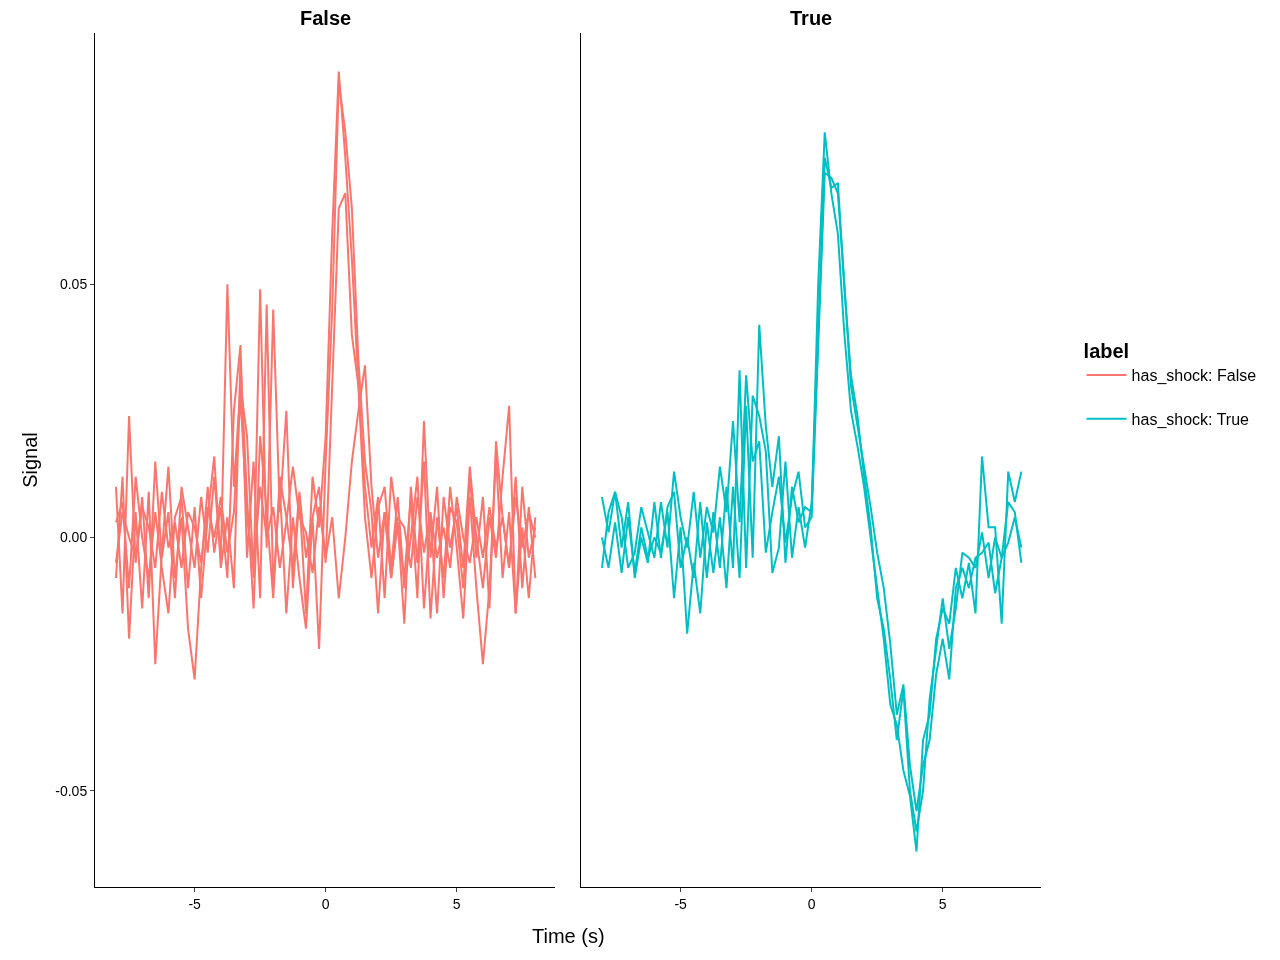 This screenshot has width=1280, height=960. What do you see at coordinates (811, 18) in the screenshot?
I see `chart-title: True` at bounding box center [811, 18].